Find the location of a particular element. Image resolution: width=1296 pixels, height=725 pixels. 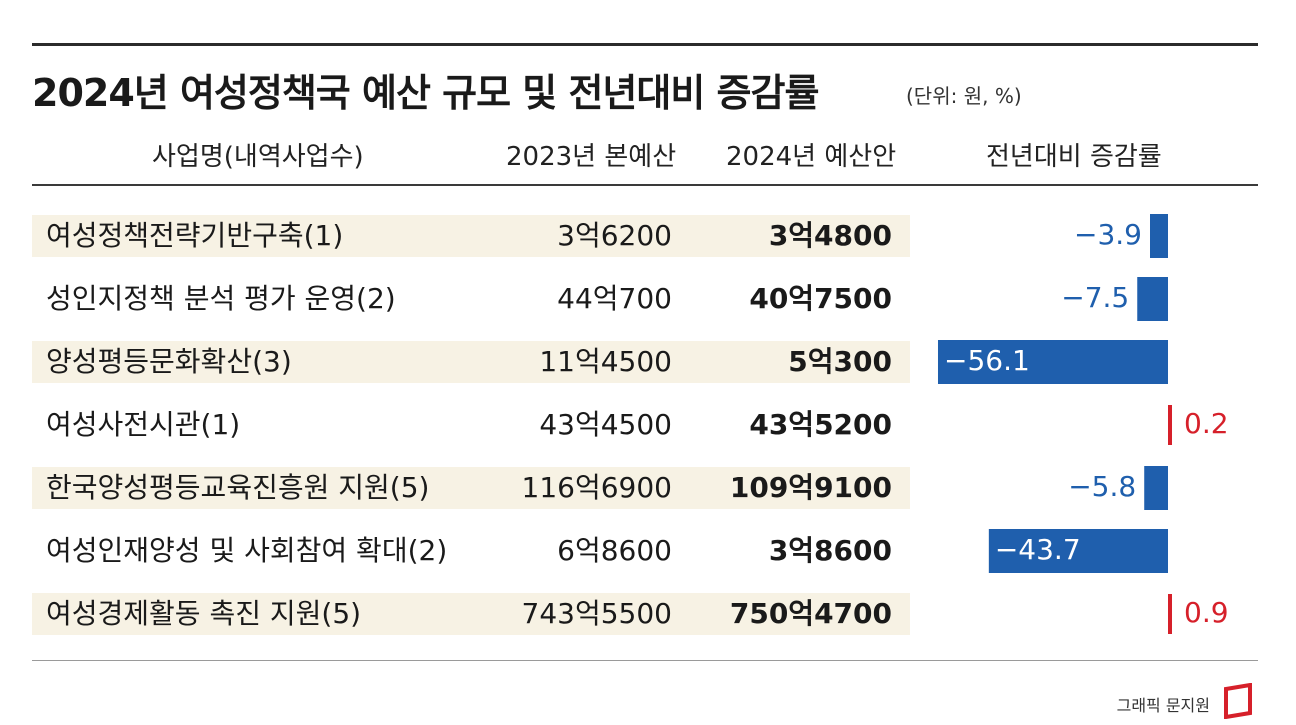

change-label: −56.1 is located at coordinates (987, 360).